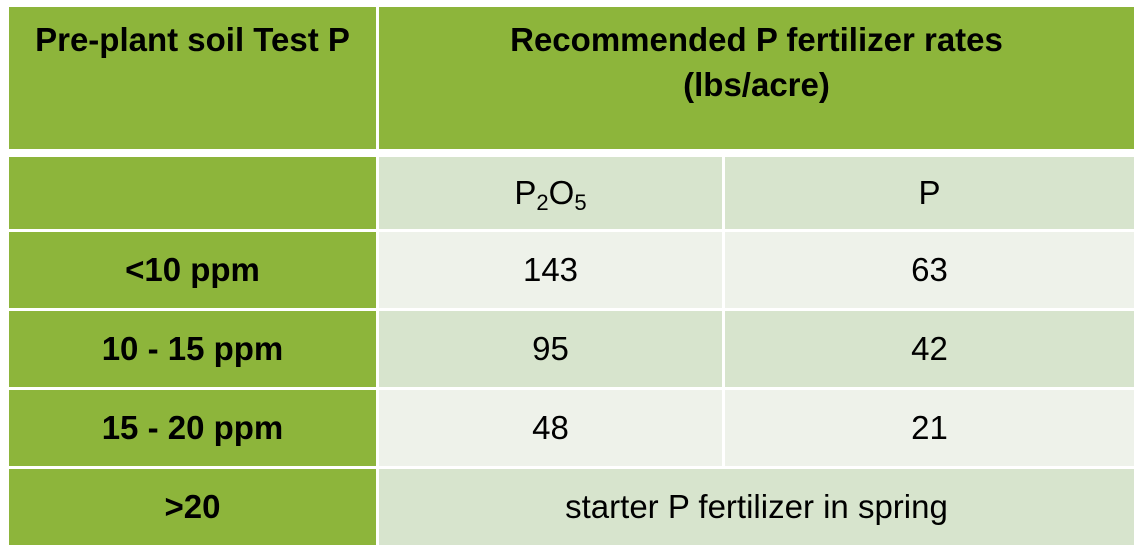 The height and width of the screenshot is (554, 1140). Describe the element at coordinates (525, 192) in the screenshot. I see `subheader-p2o5-p: P` at that location.